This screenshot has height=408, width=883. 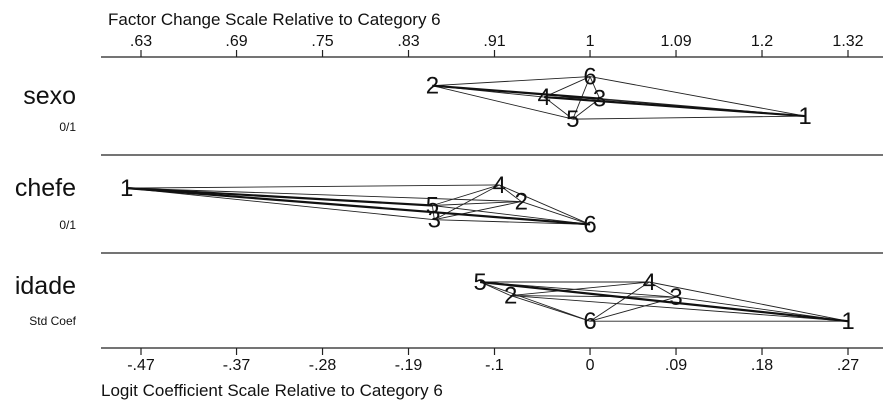 I want to click on top-tick-label: 1, so click(x=590, y=41).